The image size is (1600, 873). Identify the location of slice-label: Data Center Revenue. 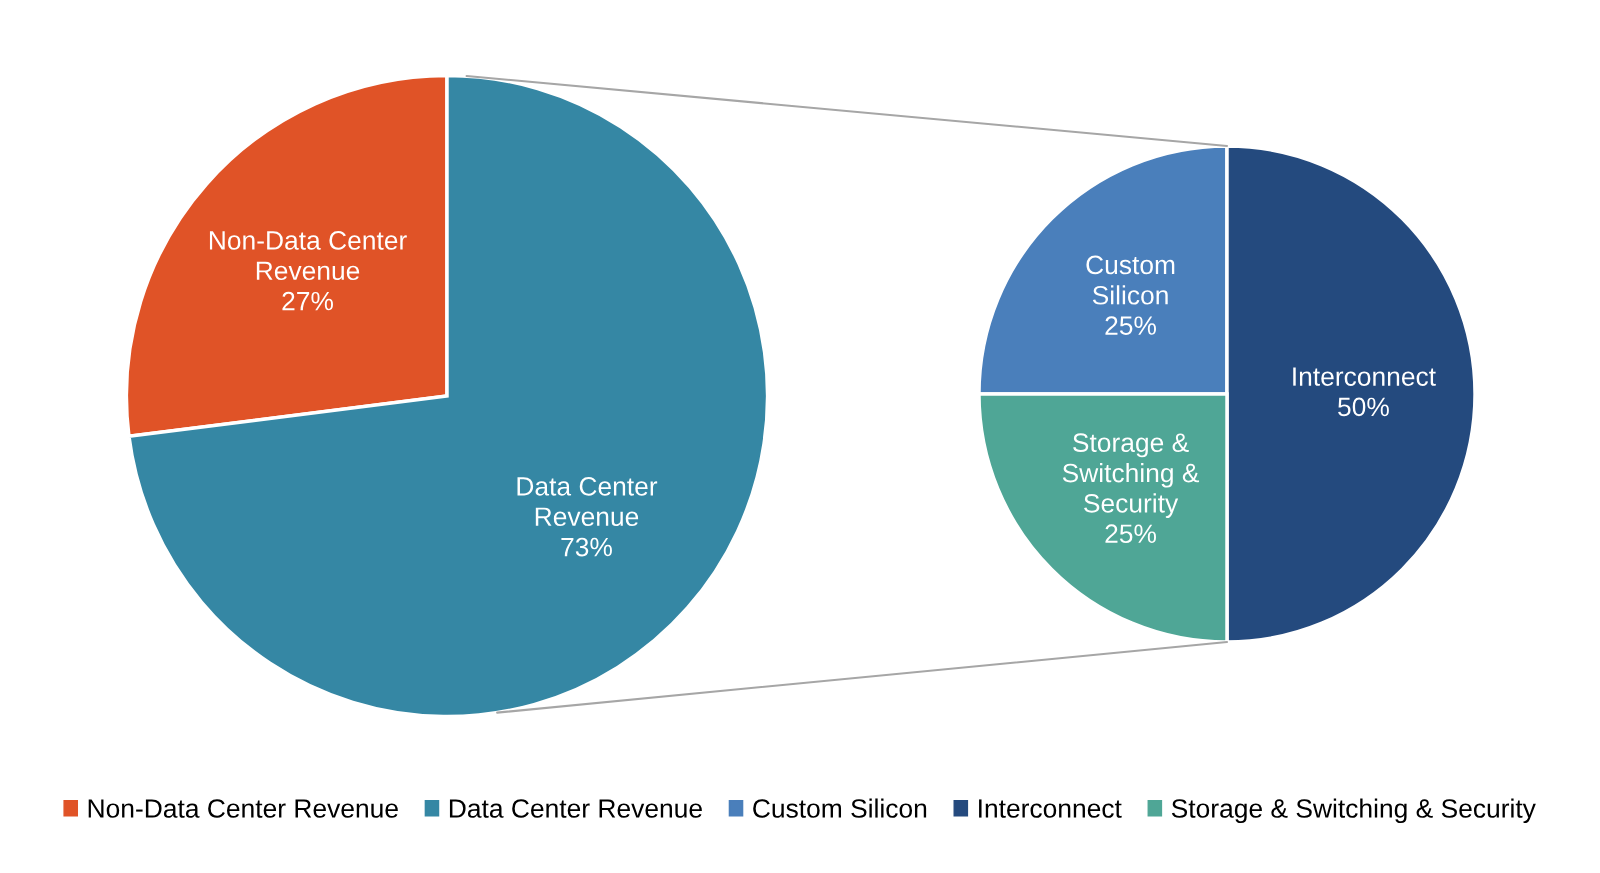
(587, 502).